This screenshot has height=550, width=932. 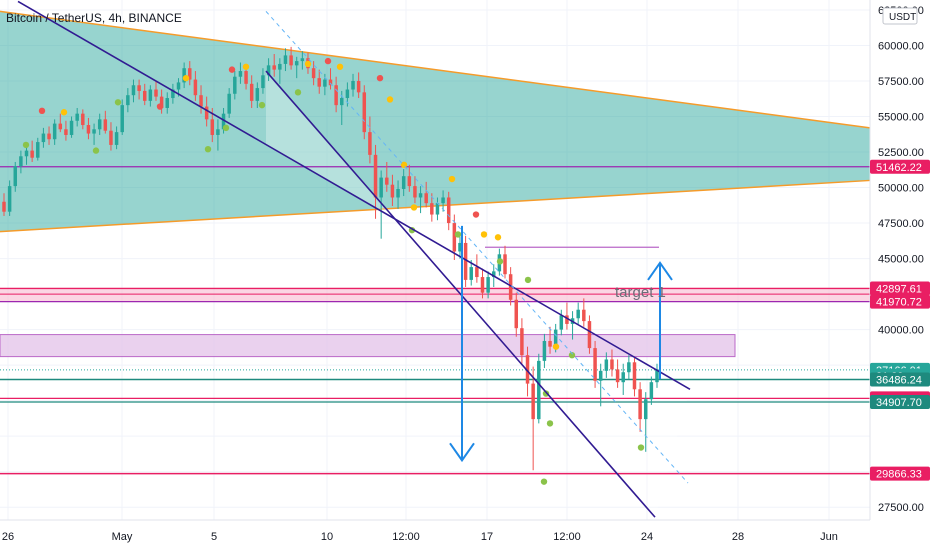 I want to click on price-tag-7: 34907.70, so click(x=900, y=401).